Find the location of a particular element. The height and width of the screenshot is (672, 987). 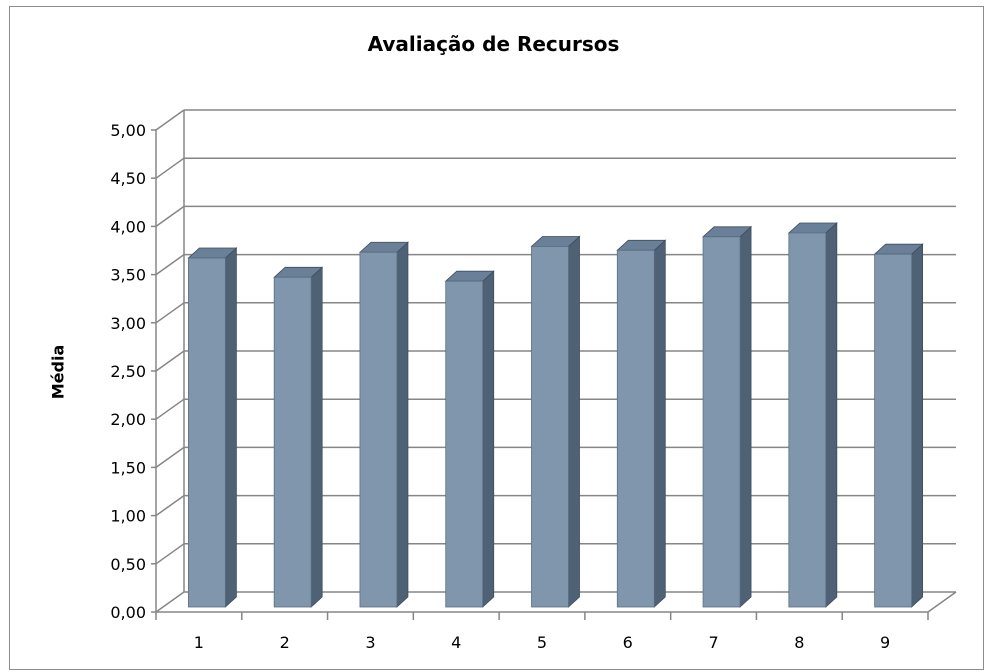

y-tick-label: 1,00 is located at coordinates (128, 516).